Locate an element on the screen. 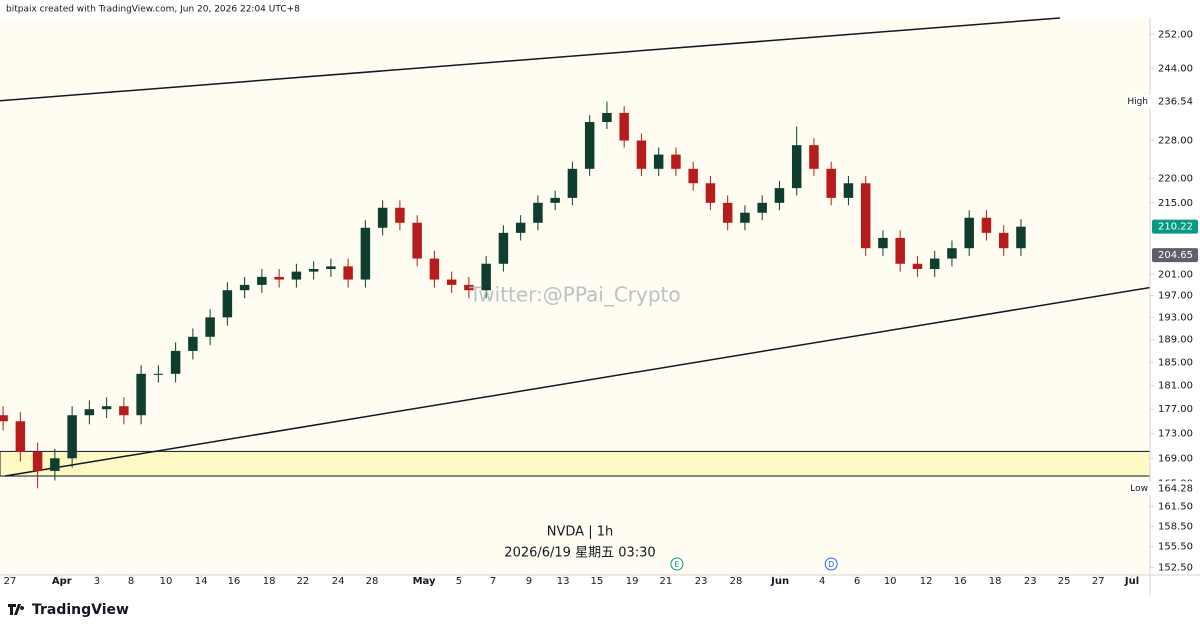 This screenshot has width=1200, height=630. x-tick-label: 15 is located at coordinates (597, 581).